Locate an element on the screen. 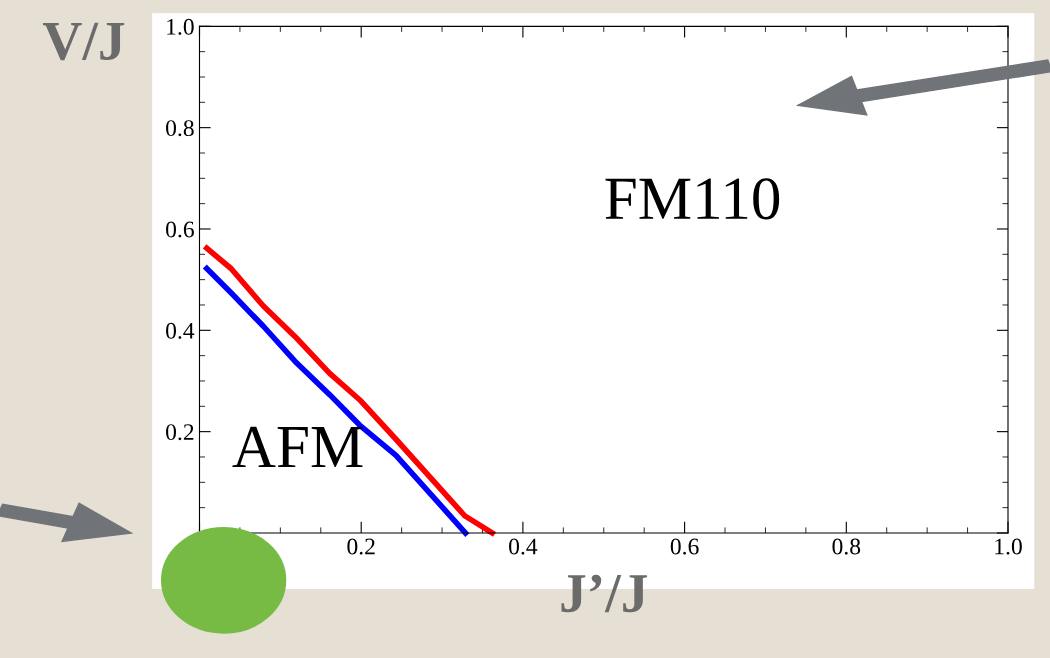  y-tick-label: 0.6 is located at coordinates (180, 229).